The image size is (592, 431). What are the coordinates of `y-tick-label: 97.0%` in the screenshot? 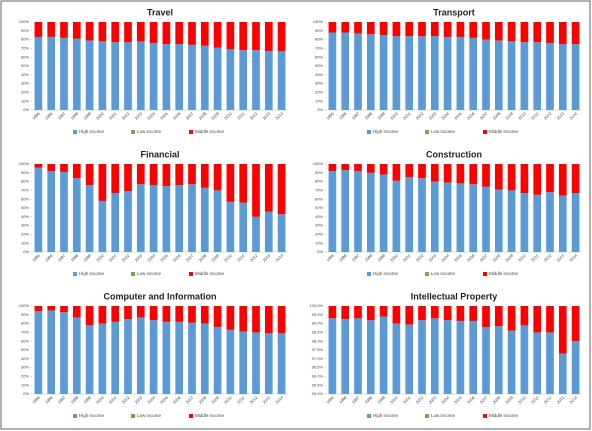 It's located at (318, 358).